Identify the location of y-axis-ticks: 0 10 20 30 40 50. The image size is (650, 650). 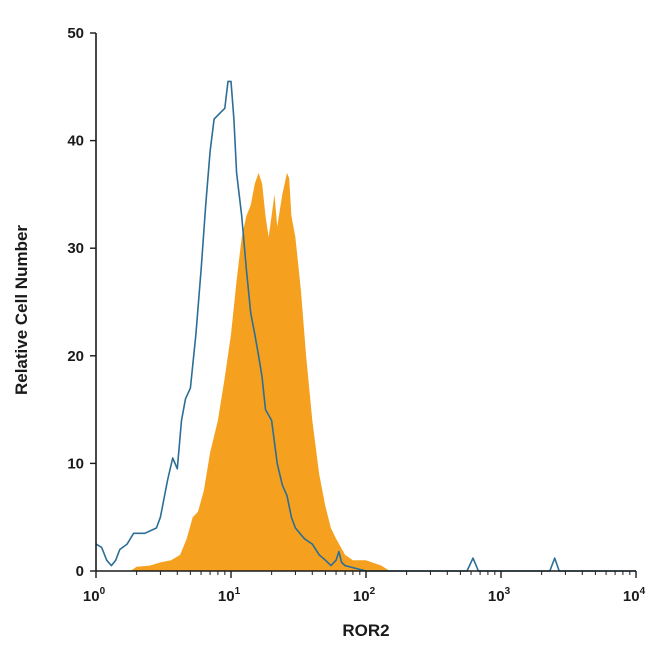
(81, 302).